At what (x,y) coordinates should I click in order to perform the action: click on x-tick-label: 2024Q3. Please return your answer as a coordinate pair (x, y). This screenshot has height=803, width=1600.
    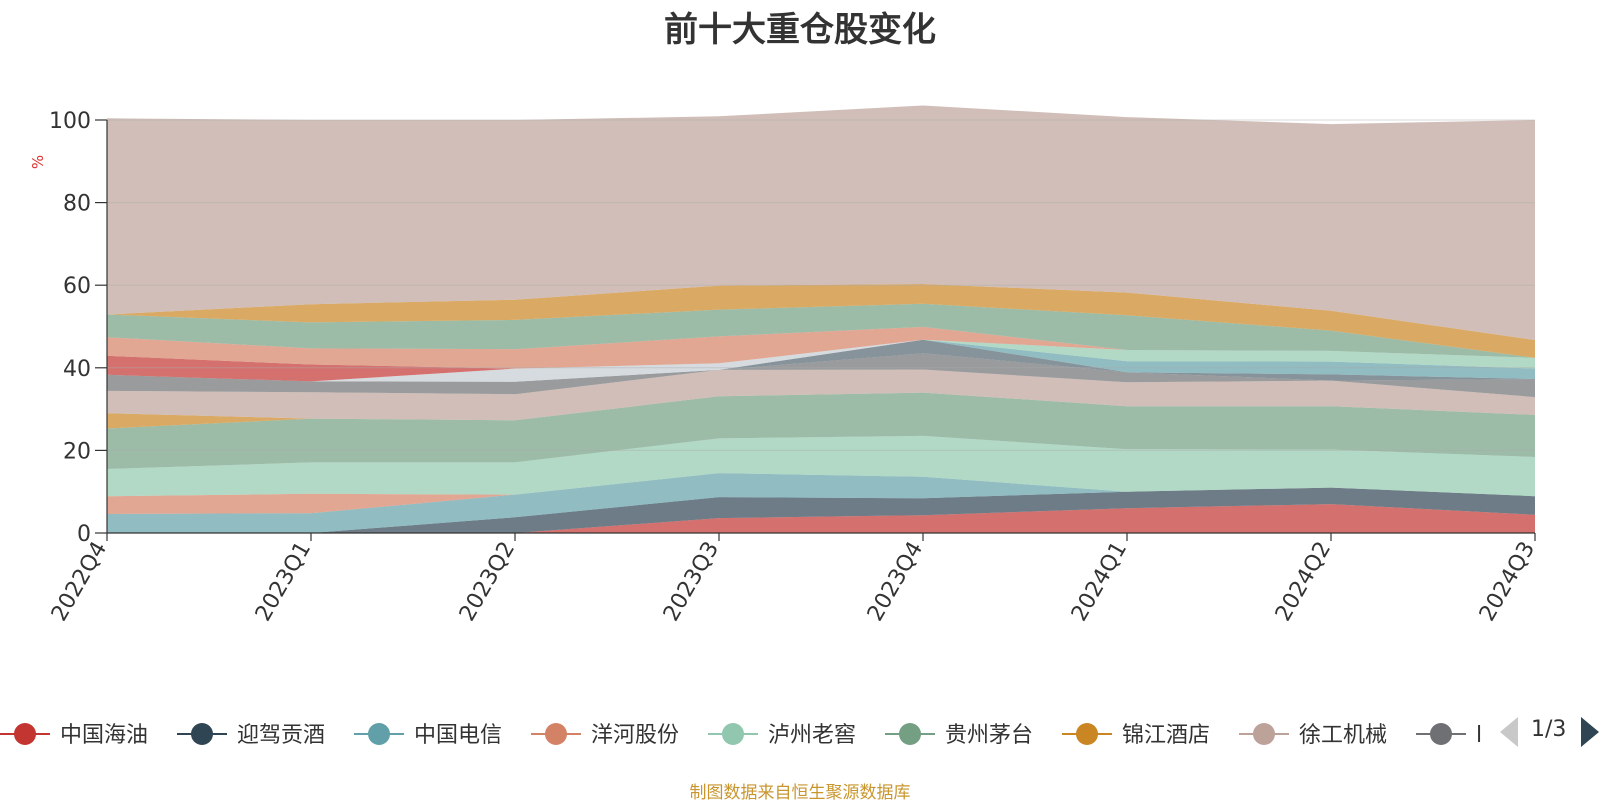
    Looking at the image, I should click on (1507, 582).